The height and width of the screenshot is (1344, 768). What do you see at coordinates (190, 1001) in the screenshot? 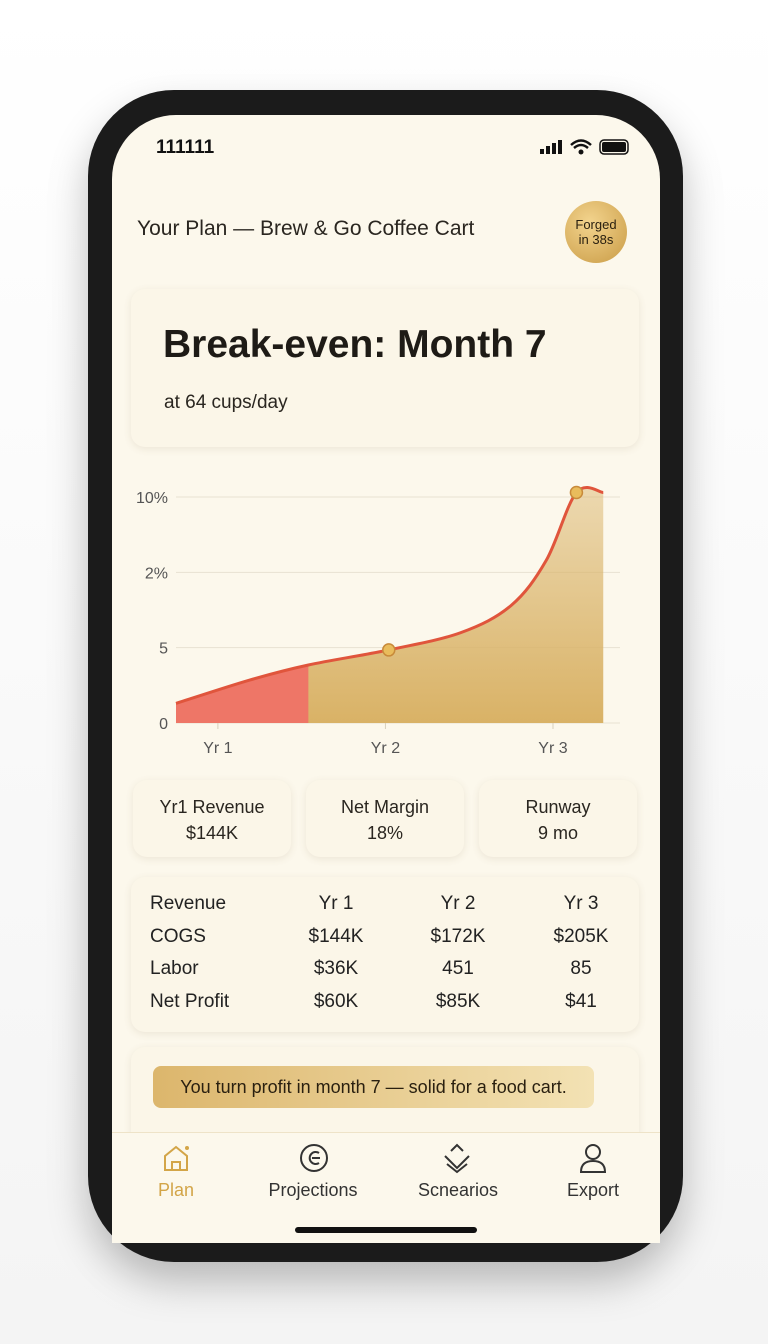
I see `table-cell: Net Profit` at bounding box center [190, 1001].